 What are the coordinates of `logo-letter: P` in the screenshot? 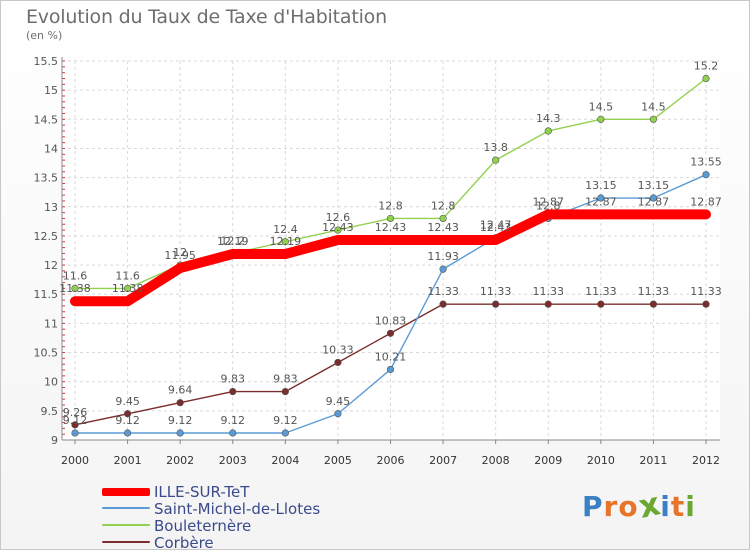 It's located at (593, 506).